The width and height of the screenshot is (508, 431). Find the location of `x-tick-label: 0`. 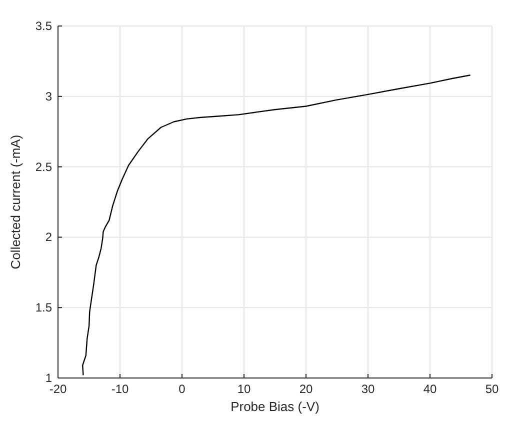

x-tick-label: 0 is located at coordinates (182, 389).